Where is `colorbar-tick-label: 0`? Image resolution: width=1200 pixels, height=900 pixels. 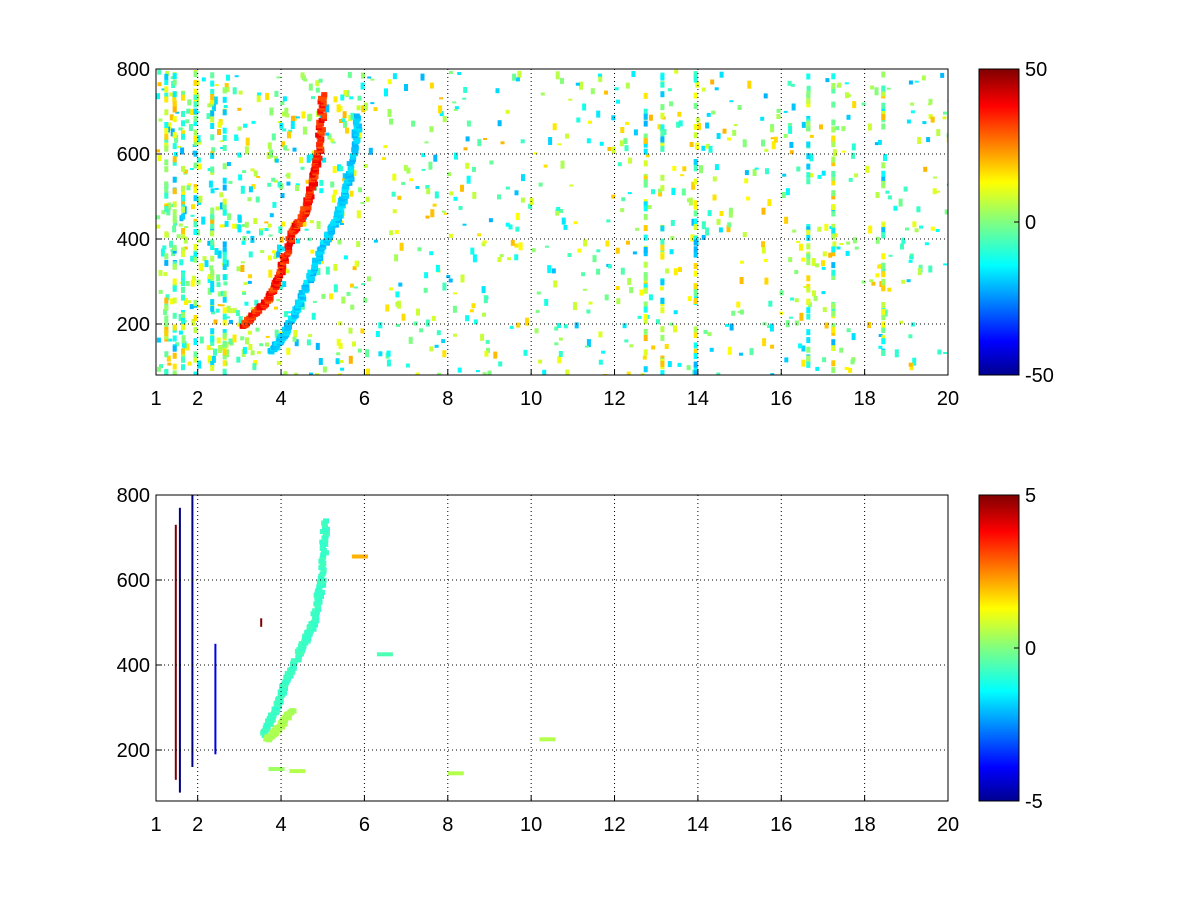 colorbar-tick-label: 0 is located at coordinates (1030, 223).